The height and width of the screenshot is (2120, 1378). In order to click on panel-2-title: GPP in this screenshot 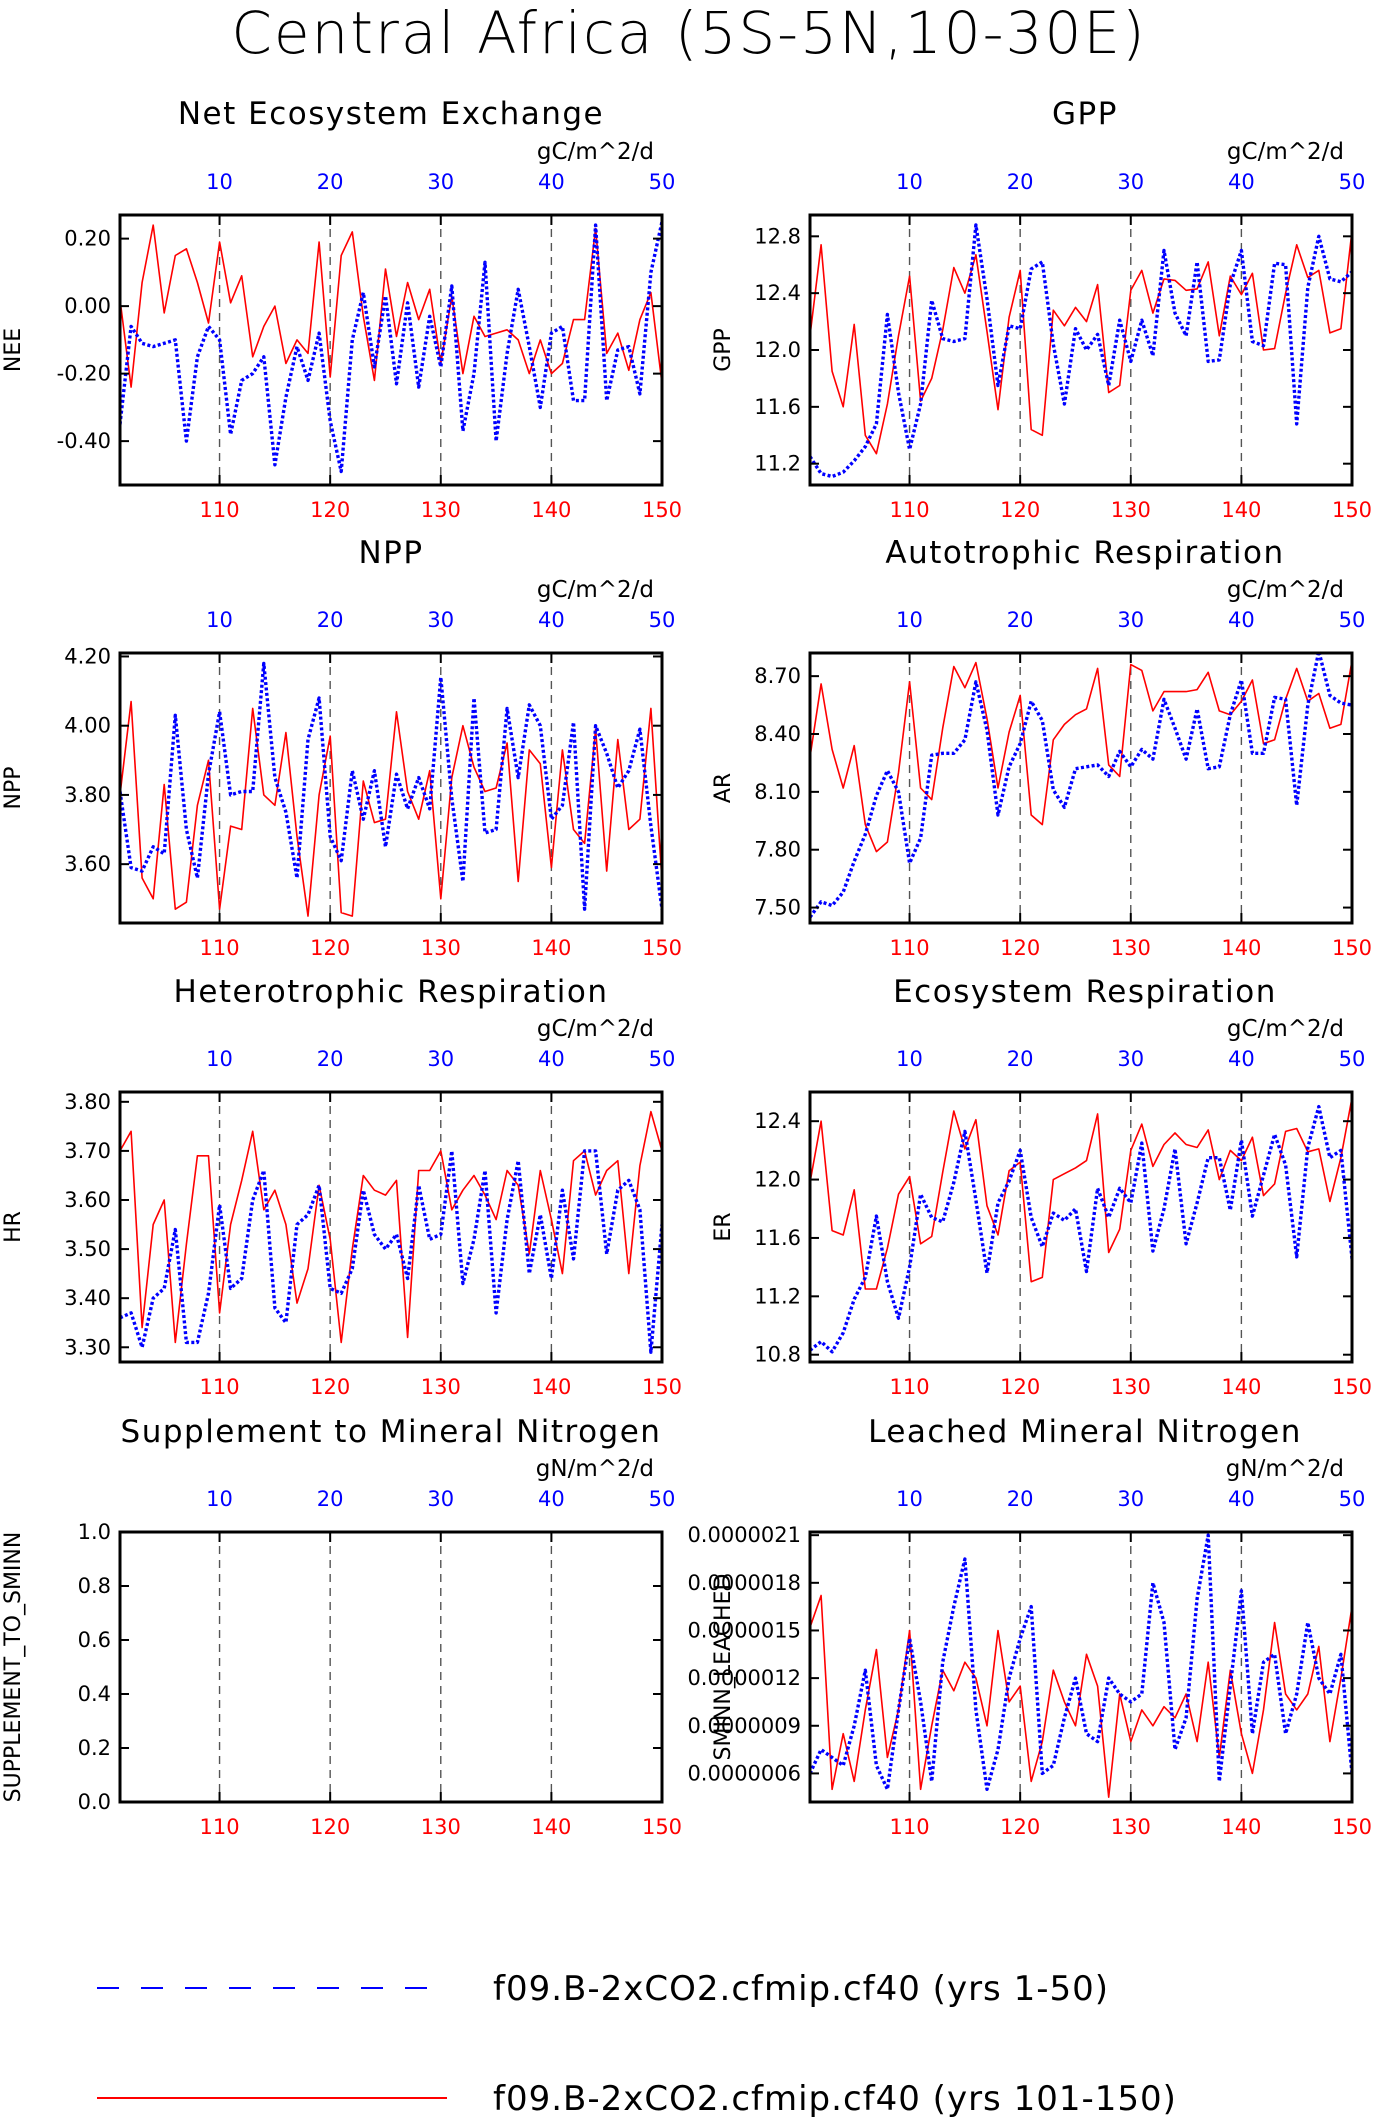, I will do `click(1085, 114)`.